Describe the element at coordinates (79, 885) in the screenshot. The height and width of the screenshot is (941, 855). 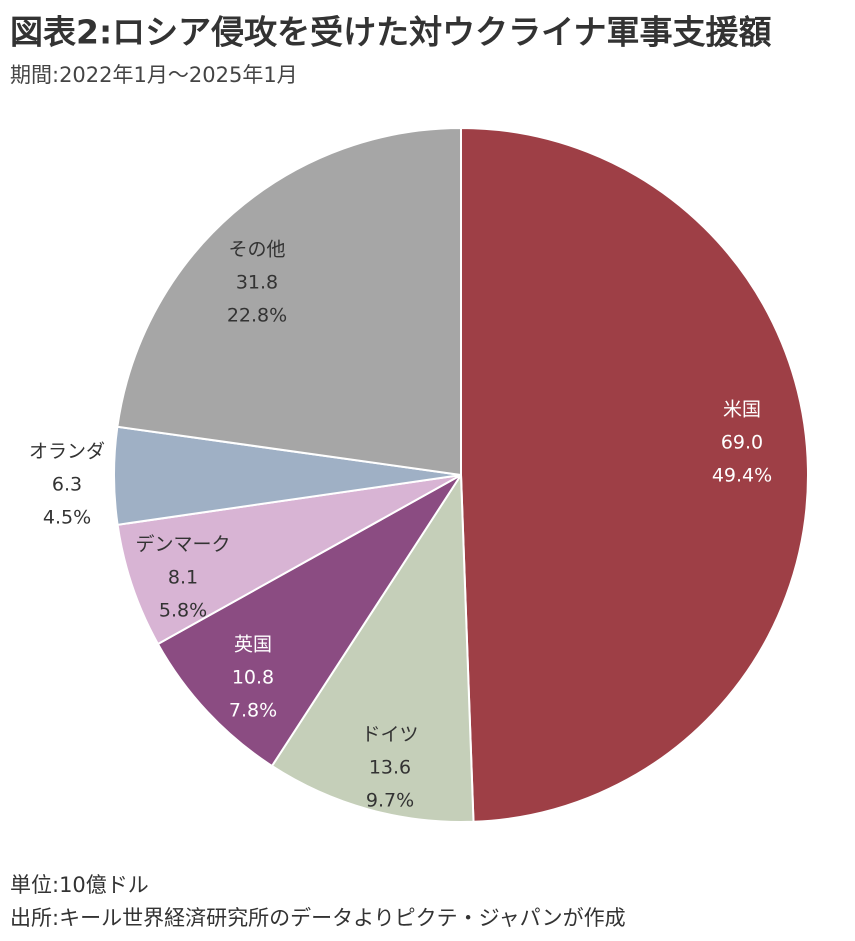
I see `unit-note: 単位:10億ドル` at that location.